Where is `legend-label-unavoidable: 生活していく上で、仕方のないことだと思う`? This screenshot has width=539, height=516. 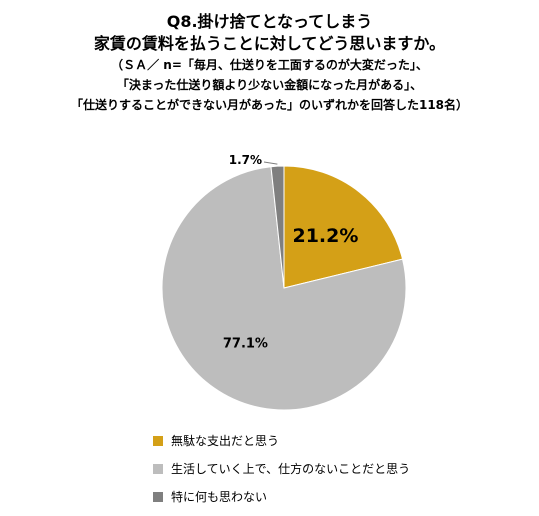 legend-label-unavoidable: 生活していく上で、仕方のないことだと思う is located at coordinates (291, 469).